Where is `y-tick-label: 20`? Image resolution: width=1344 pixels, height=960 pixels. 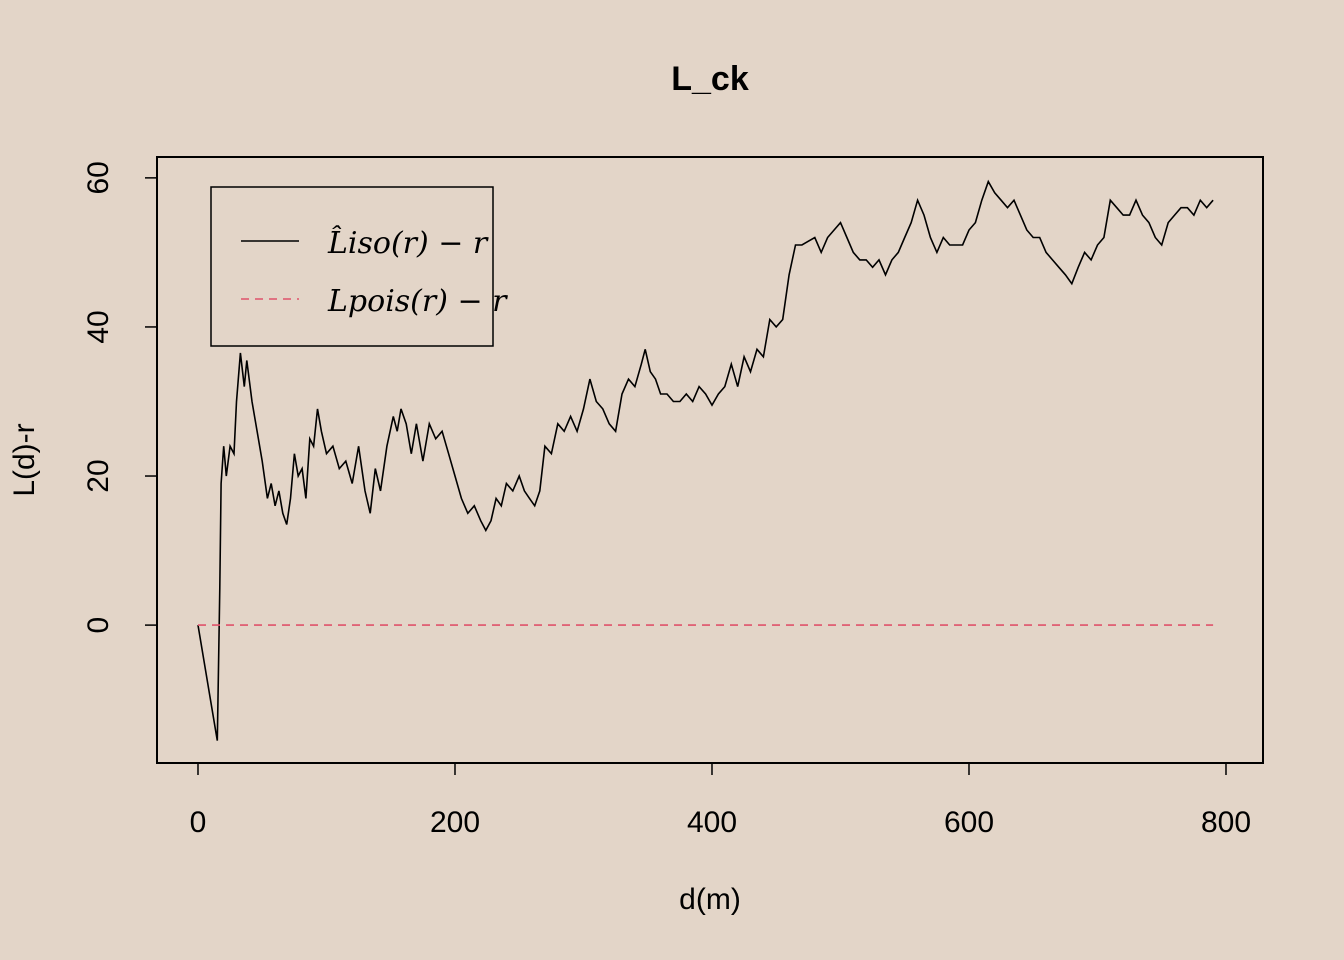 y-tick-label: 20 is located at coordinates (98, 475).